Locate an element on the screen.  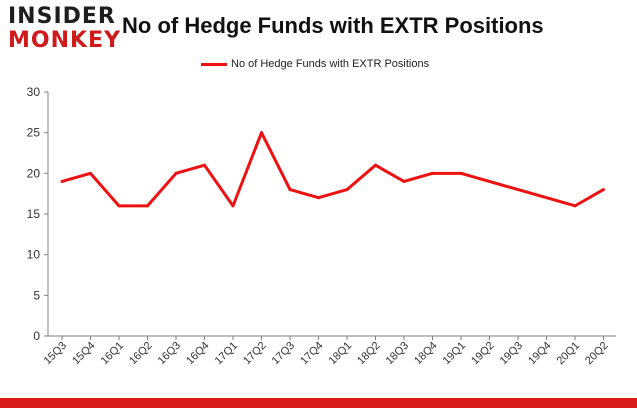
x-tick-label: 19Q4 is located at coordinates (540, 354).